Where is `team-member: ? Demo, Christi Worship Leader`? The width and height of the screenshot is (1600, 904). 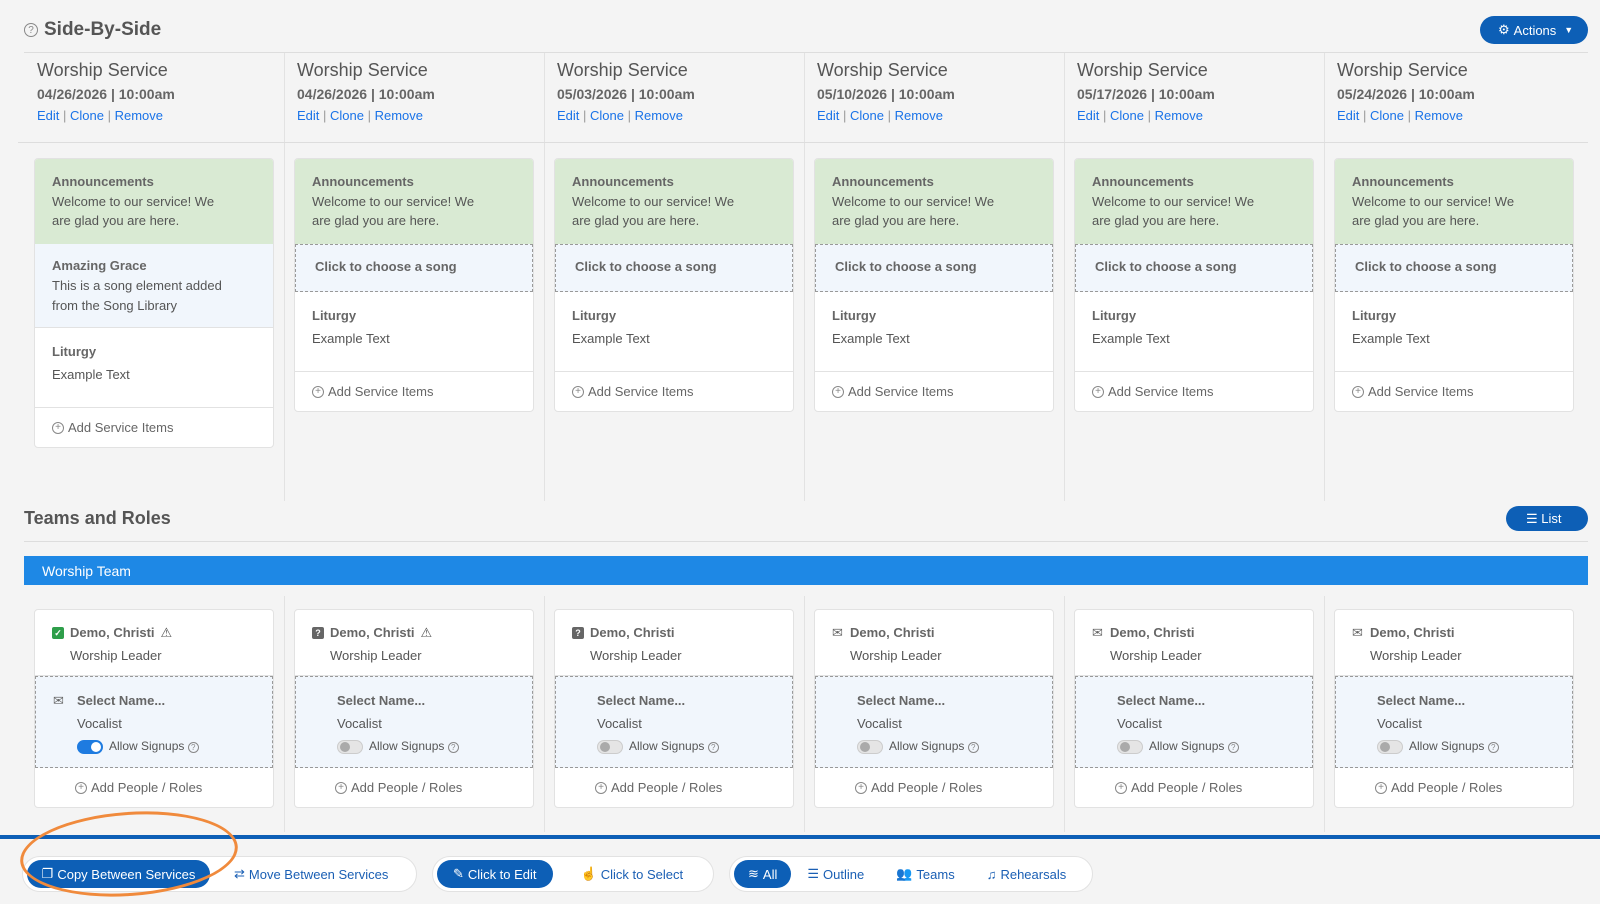
team-member: ? Demo, Christi Worship Leader is located at coordinates (674, 643).